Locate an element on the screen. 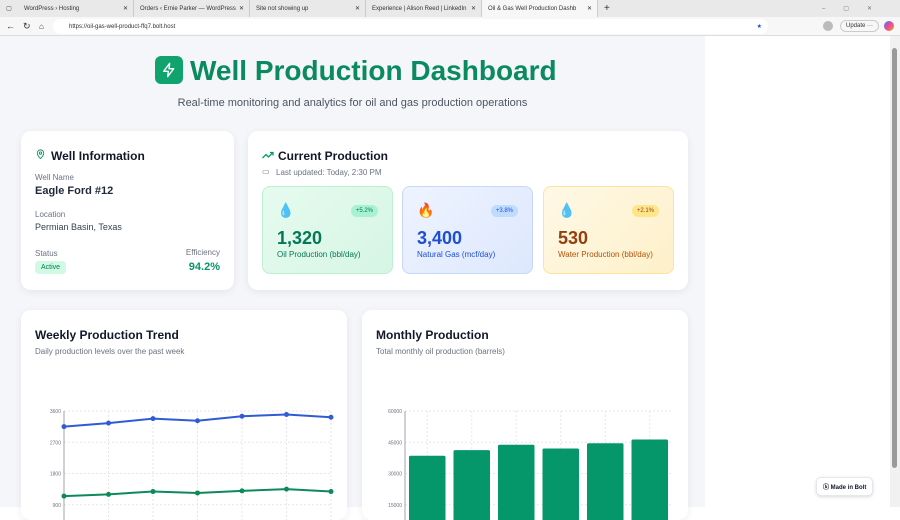 The image size is (900, 520). y-tick-label: 30000 is located at coordinates (395, 475).